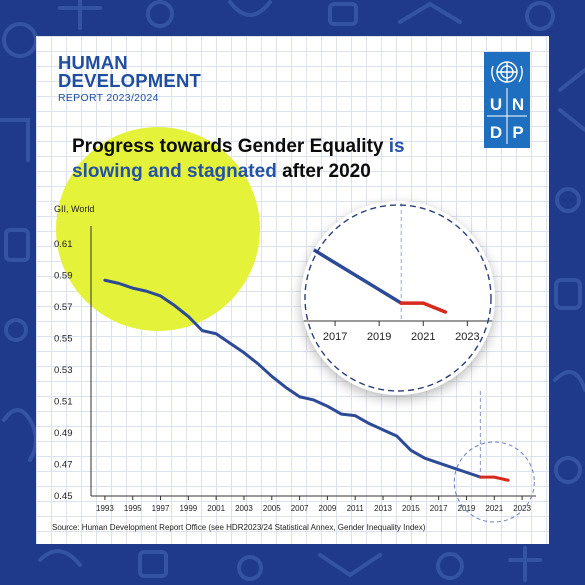 The image size is (585, 585). I want to click on y-tick-label-4: 0.53, so click(63, 370).